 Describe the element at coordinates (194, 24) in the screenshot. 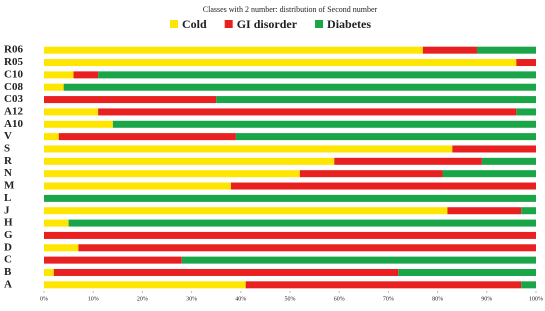

I see `legend-label: Cold` at that location.